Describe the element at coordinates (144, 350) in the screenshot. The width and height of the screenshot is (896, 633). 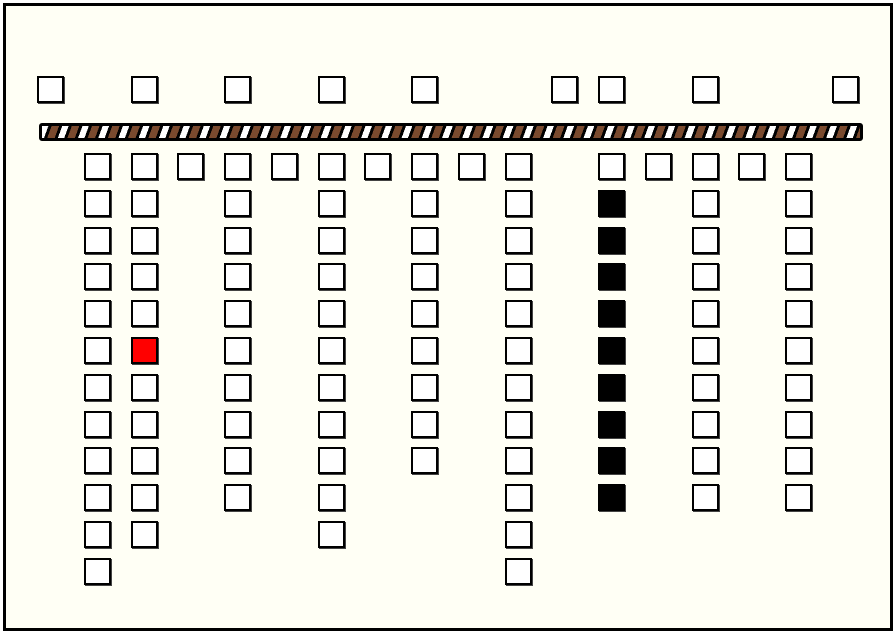
I see `selected-cell` at that location.